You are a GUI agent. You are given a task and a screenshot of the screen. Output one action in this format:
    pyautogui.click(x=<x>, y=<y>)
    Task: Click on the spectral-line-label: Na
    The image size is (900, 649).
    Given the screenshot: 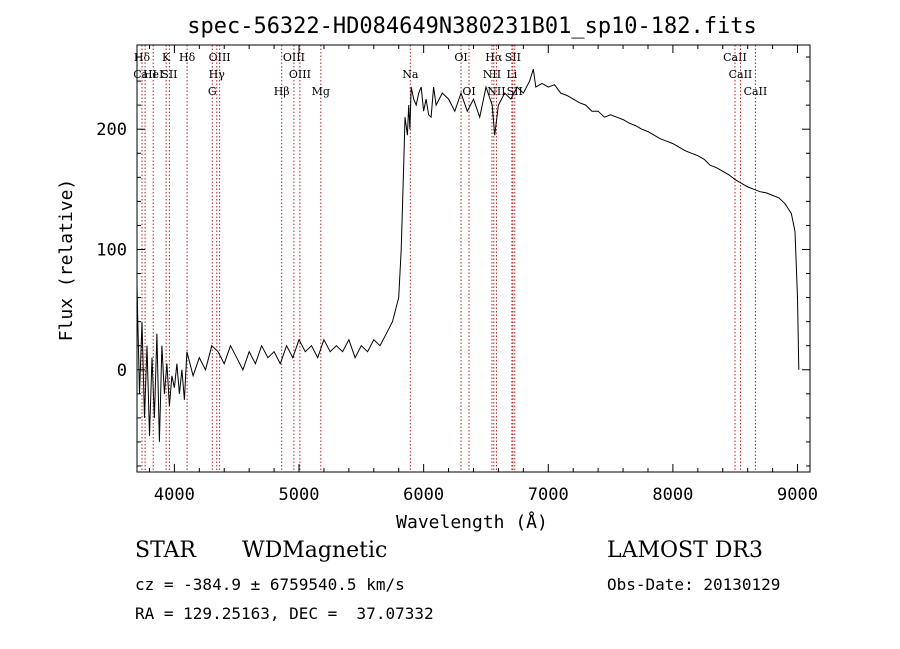 What is the action you would take?
    pyautogui.click(x=410, y=74)
    